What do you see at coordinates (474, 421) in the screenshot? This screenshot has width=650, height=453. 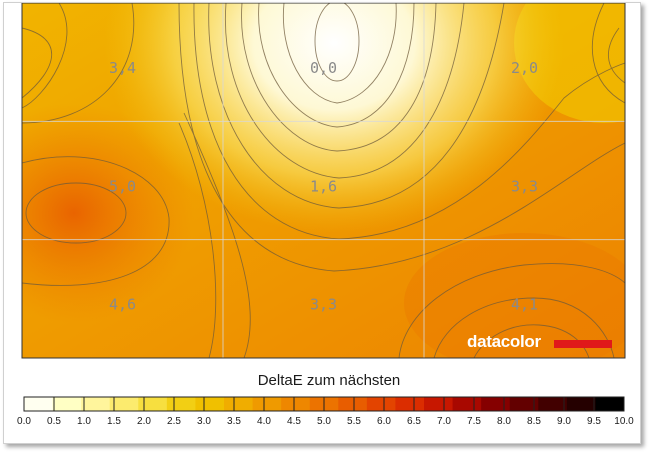 I see `colorbar-tick-label: 7.5` at bounding box center [474, 421].